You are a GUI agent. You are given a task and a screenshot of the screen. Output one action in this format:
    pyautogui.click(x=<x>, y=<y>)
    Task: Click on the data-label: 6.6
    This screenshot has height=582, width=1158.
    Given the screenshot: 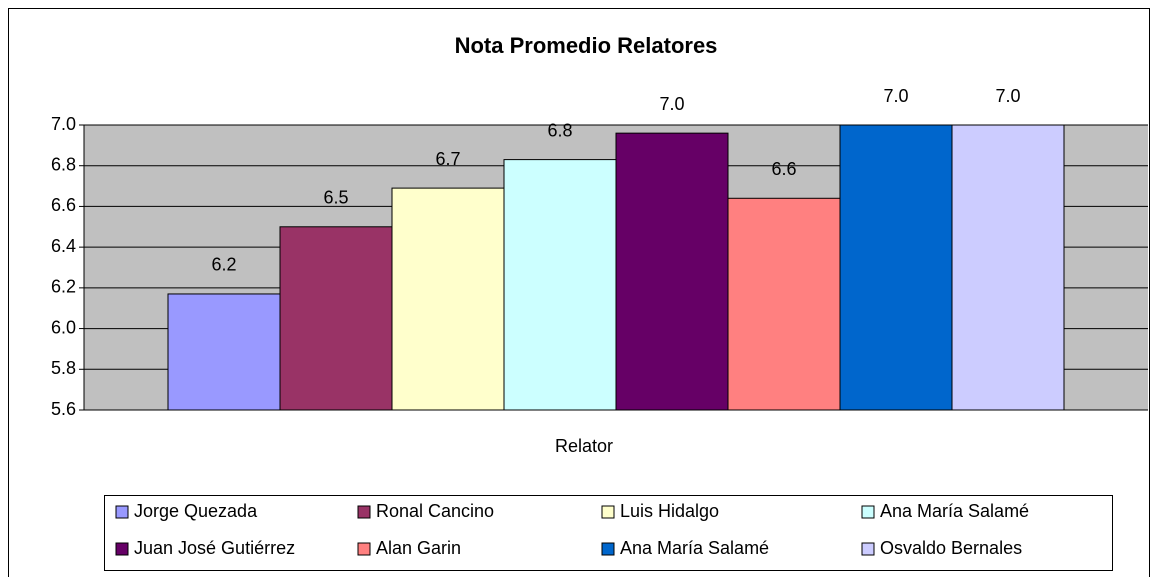 What is the action you would take?
    pyautogui.click(x=783, y=169)
    